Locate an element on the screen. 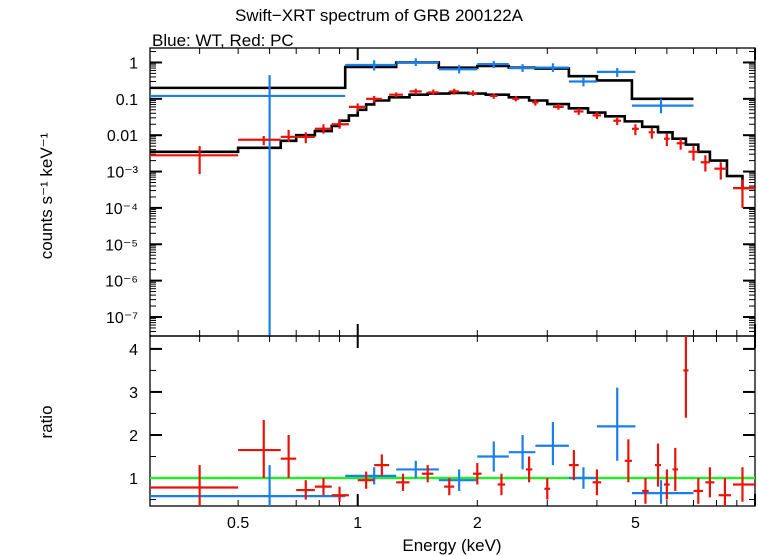 The width and height of the screenshot is (758, 556). y-tick-label: 3 is located at coordinates (133, 393).